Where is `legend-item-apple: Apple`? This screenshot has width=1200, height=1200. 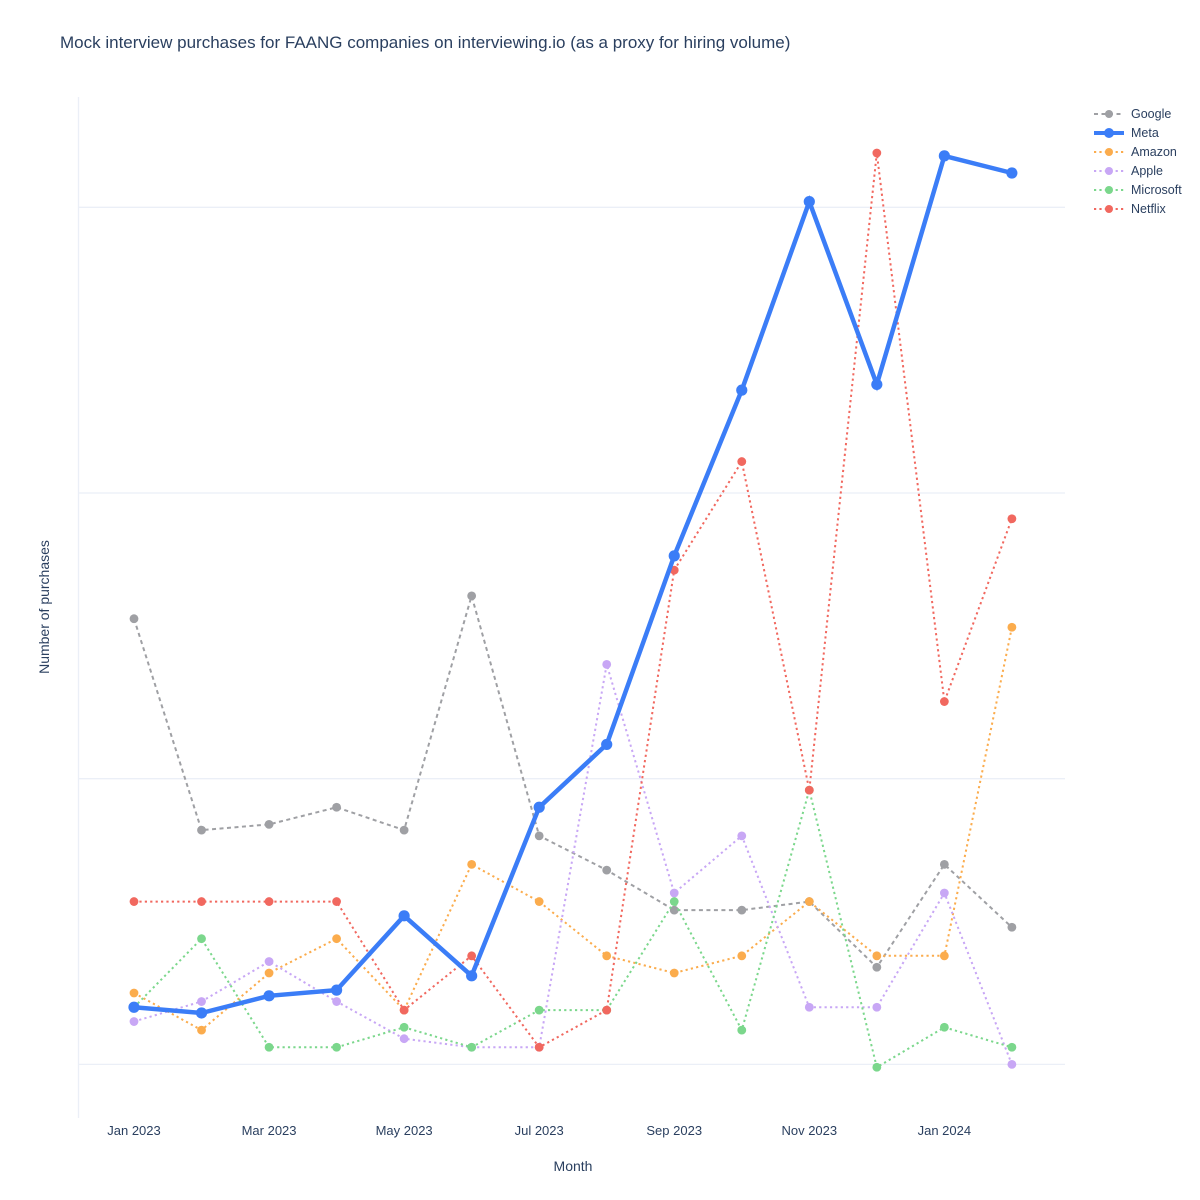 legend-item-apple: Apple is located at coordinates (1137, 170).